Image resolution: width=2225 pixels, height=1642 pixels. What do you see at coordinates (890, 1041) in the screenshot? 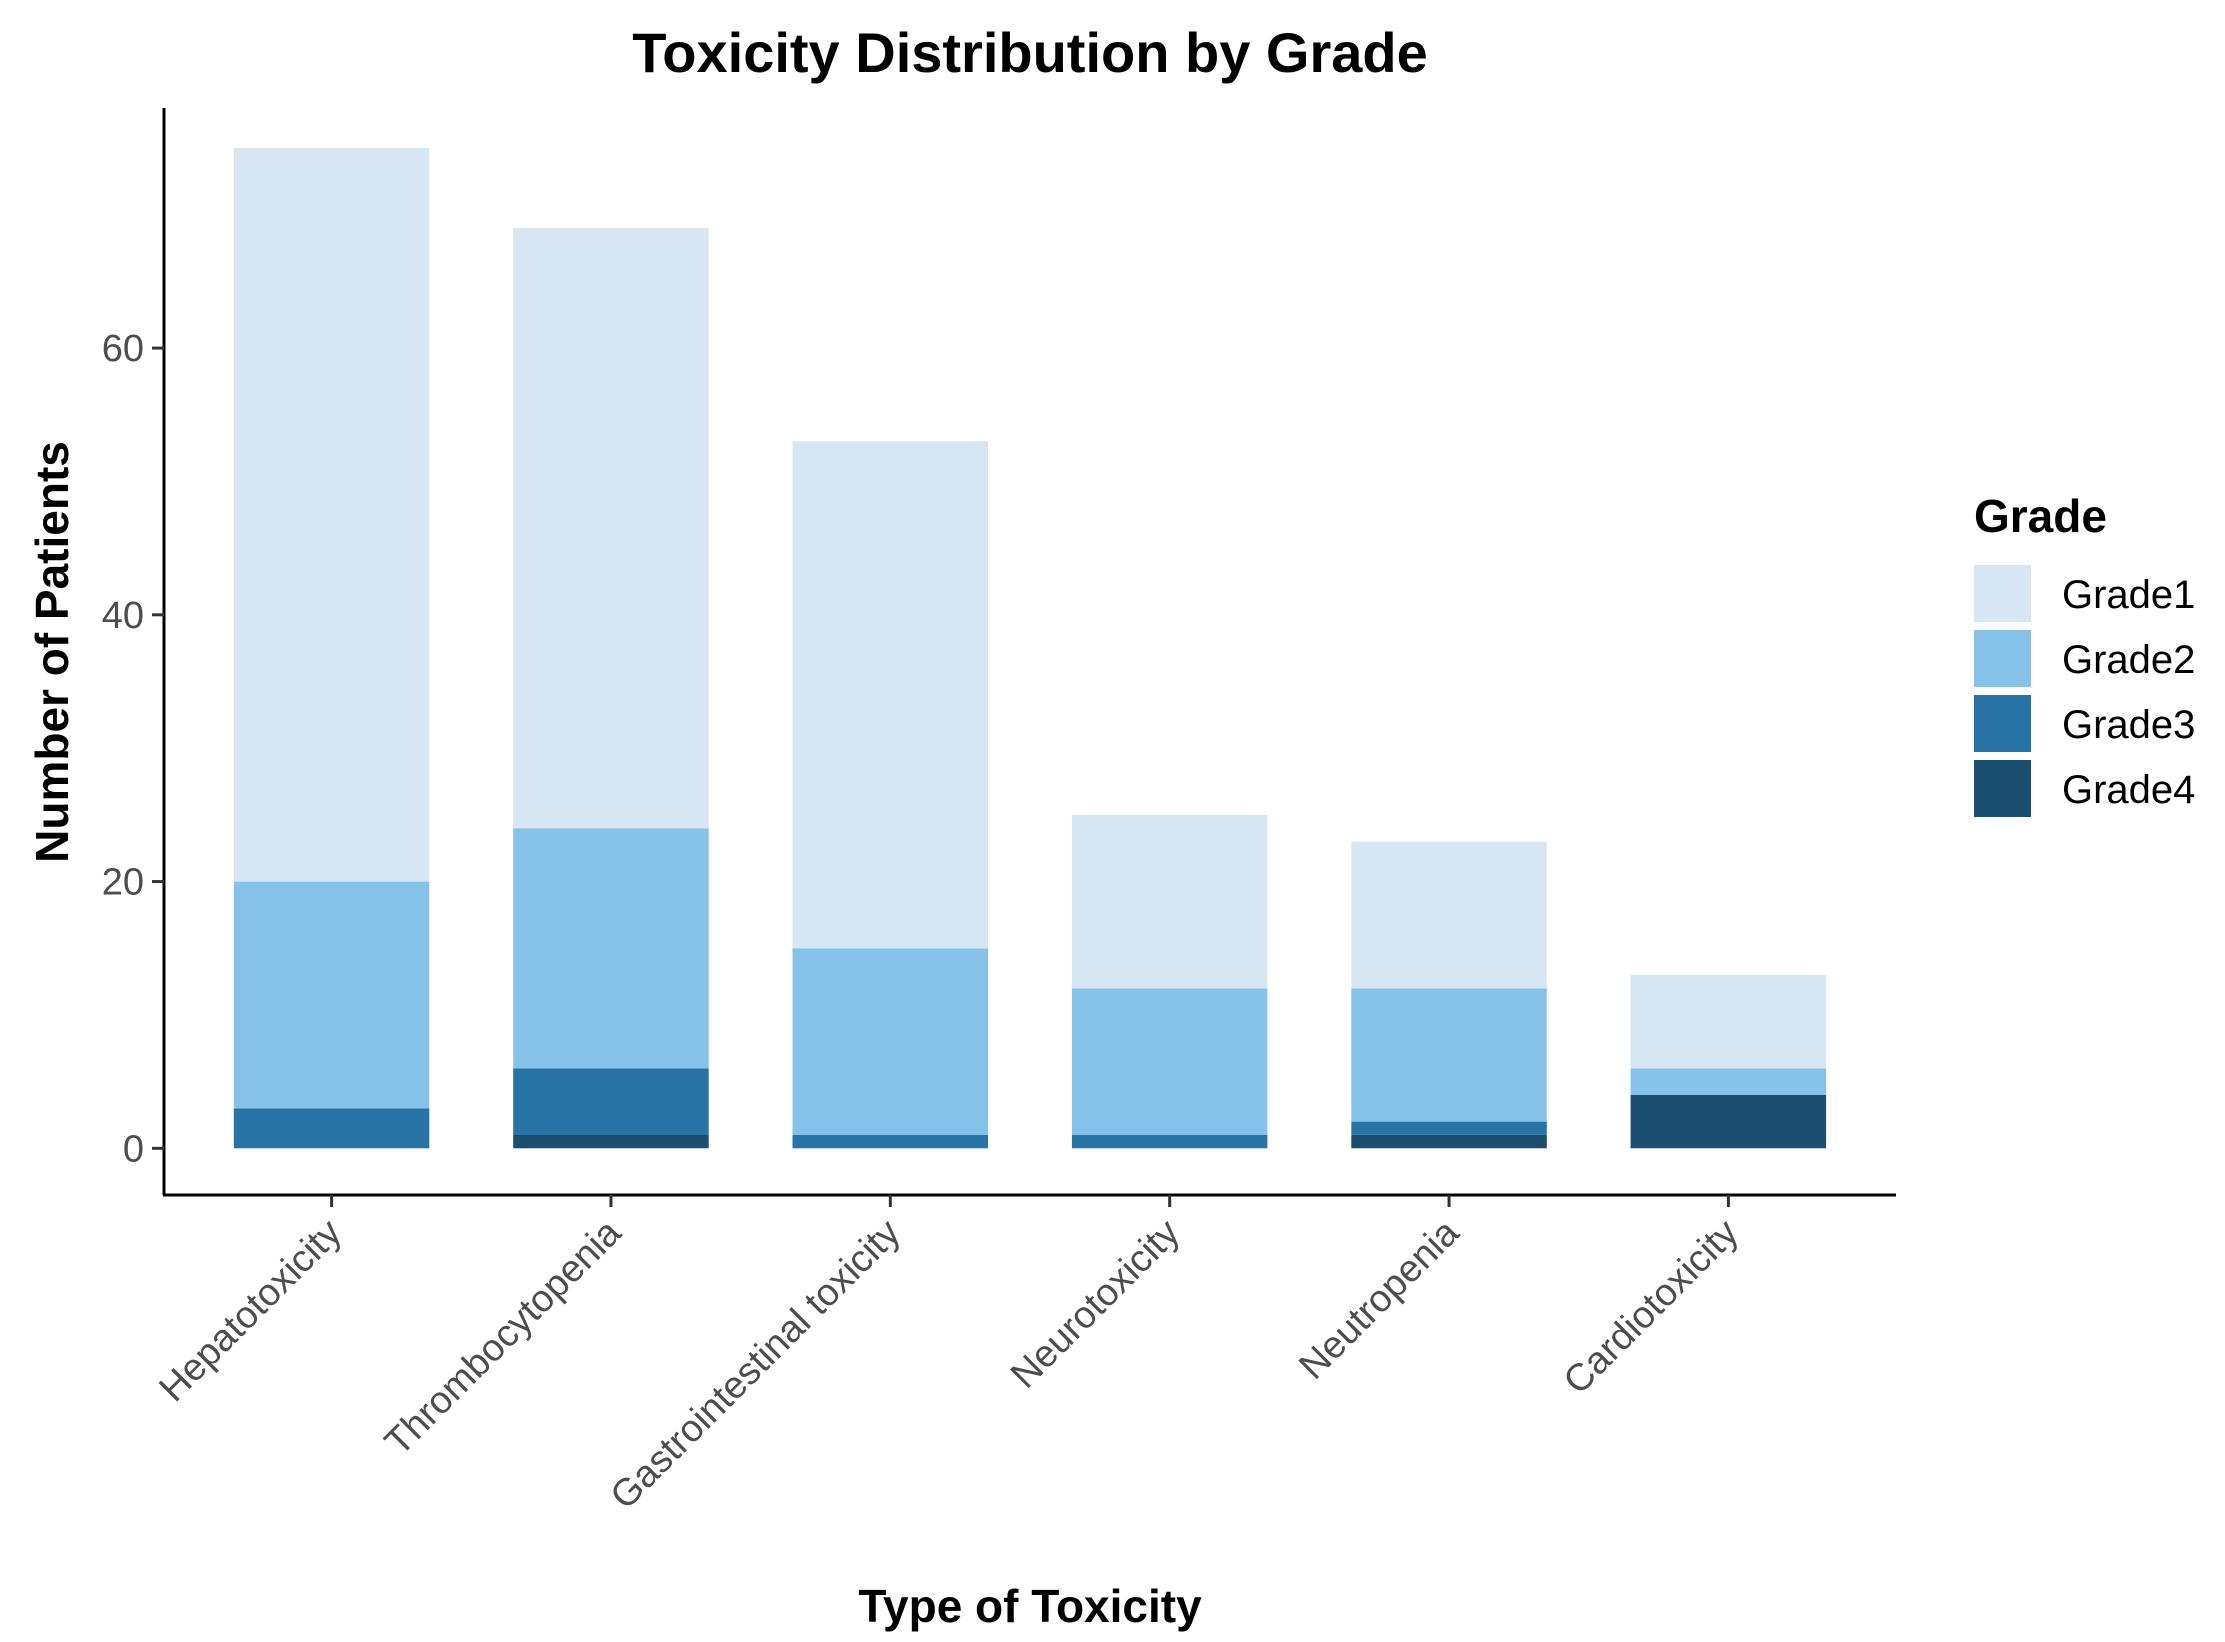
I see `bar-gastrointestinal-toxicity-grade2` at bounding box center [890, 1041].